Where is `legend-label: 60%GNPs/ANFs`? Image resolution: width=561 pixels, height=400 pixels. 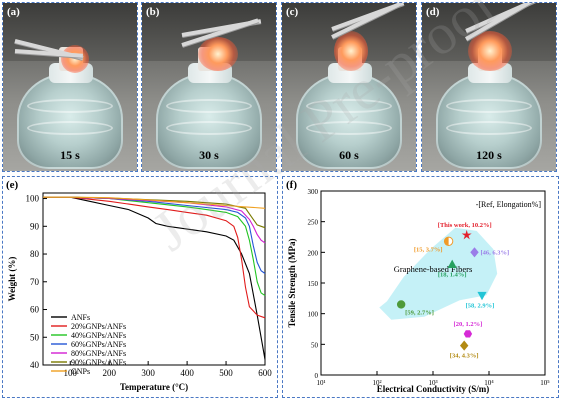 legend-label: 60%GNPs/ANFs is located at coordinates (98, 344).